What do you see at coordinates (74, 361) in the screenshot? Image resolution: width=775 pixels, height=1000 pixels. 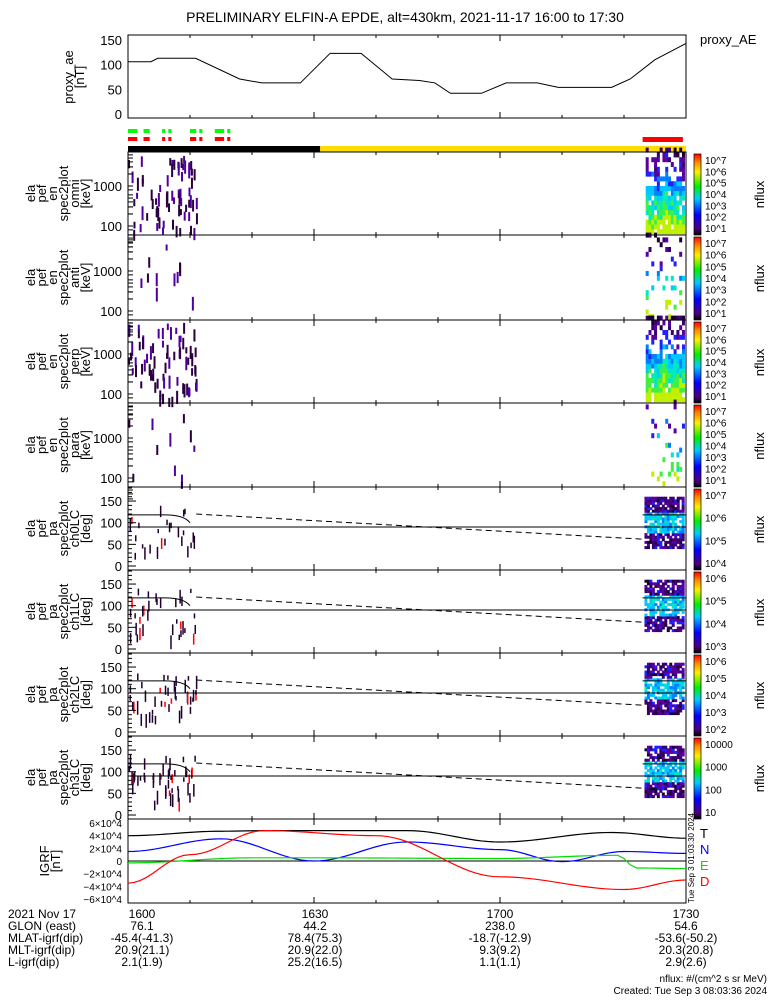 I see `spec-y-label-line: perp` at bounding box center [74, 361].